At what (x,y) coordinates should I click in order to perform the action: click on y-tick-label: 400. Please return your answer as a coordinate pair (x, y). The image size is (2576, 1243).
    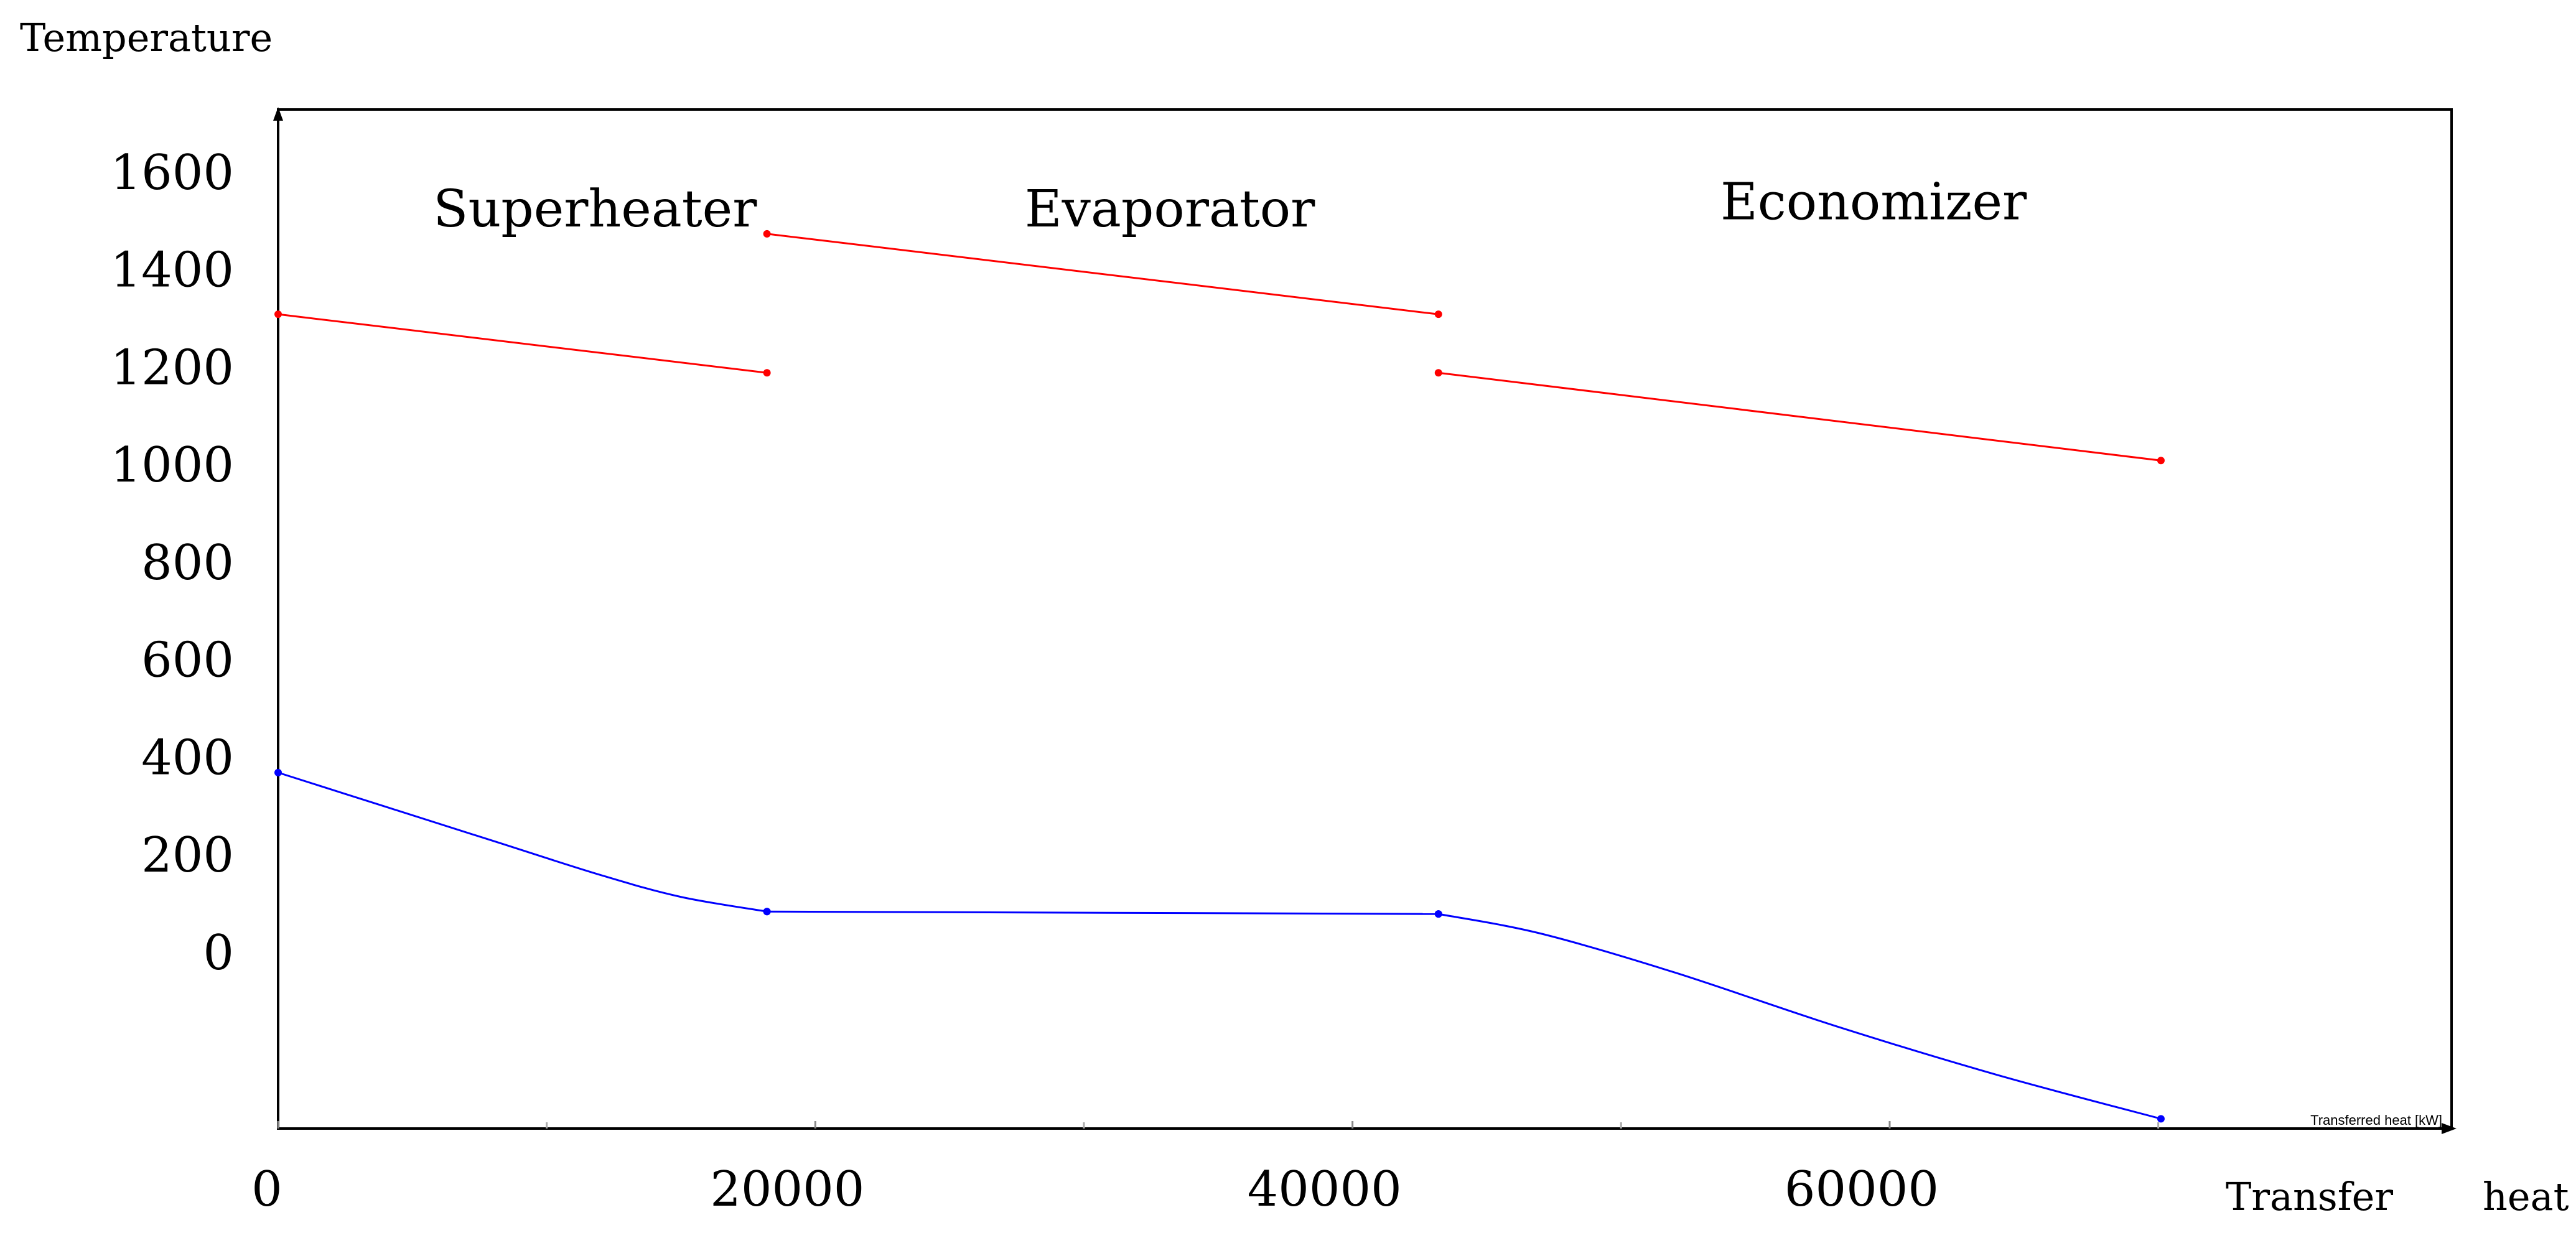
    Looking at the image, I should click on (187, 758).